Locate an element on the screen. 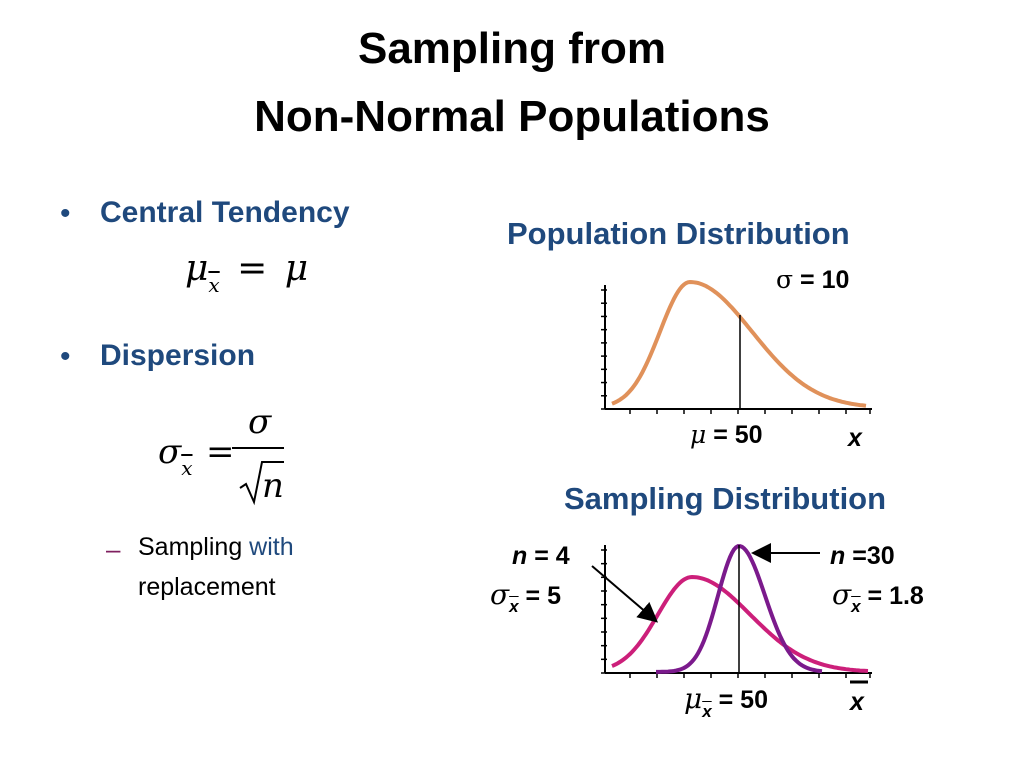  n30-label: n =30 is located at coordinates (862, 556).